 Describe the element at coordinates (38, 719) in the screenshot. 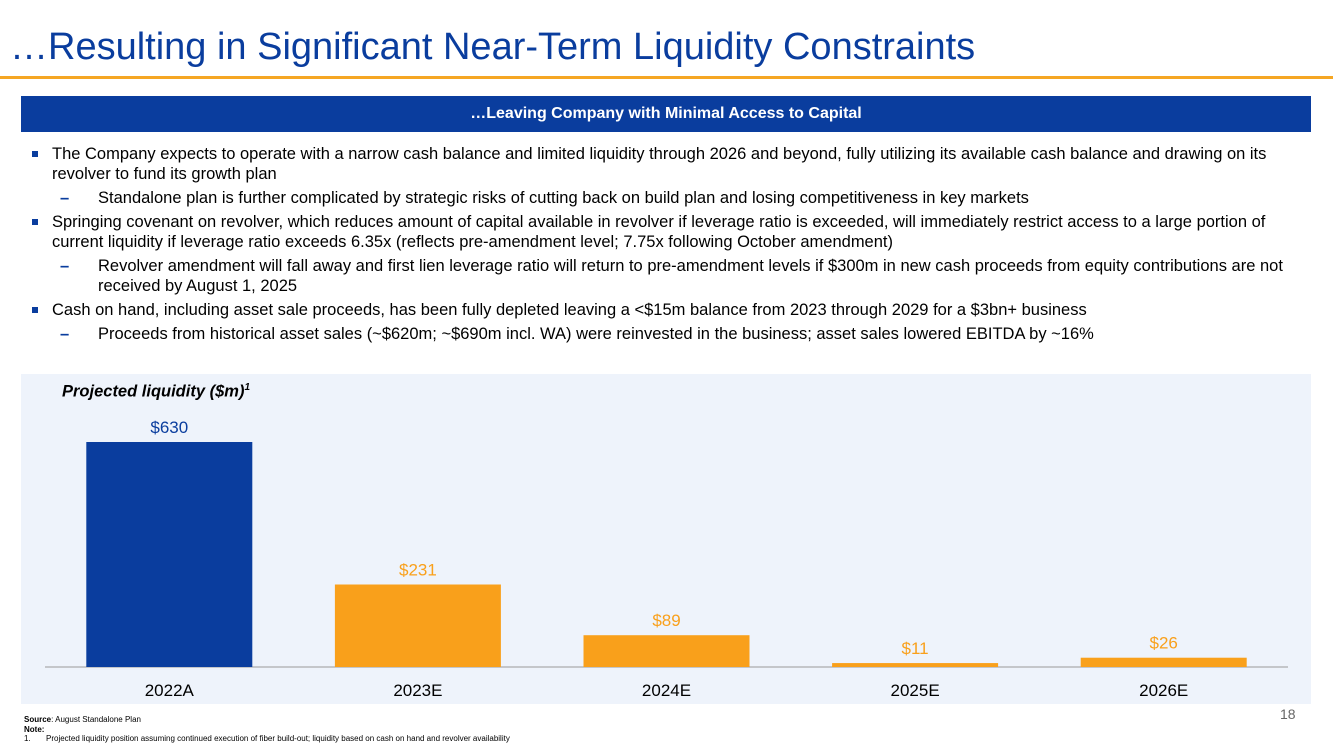

I see `source-label: Source` at that location.